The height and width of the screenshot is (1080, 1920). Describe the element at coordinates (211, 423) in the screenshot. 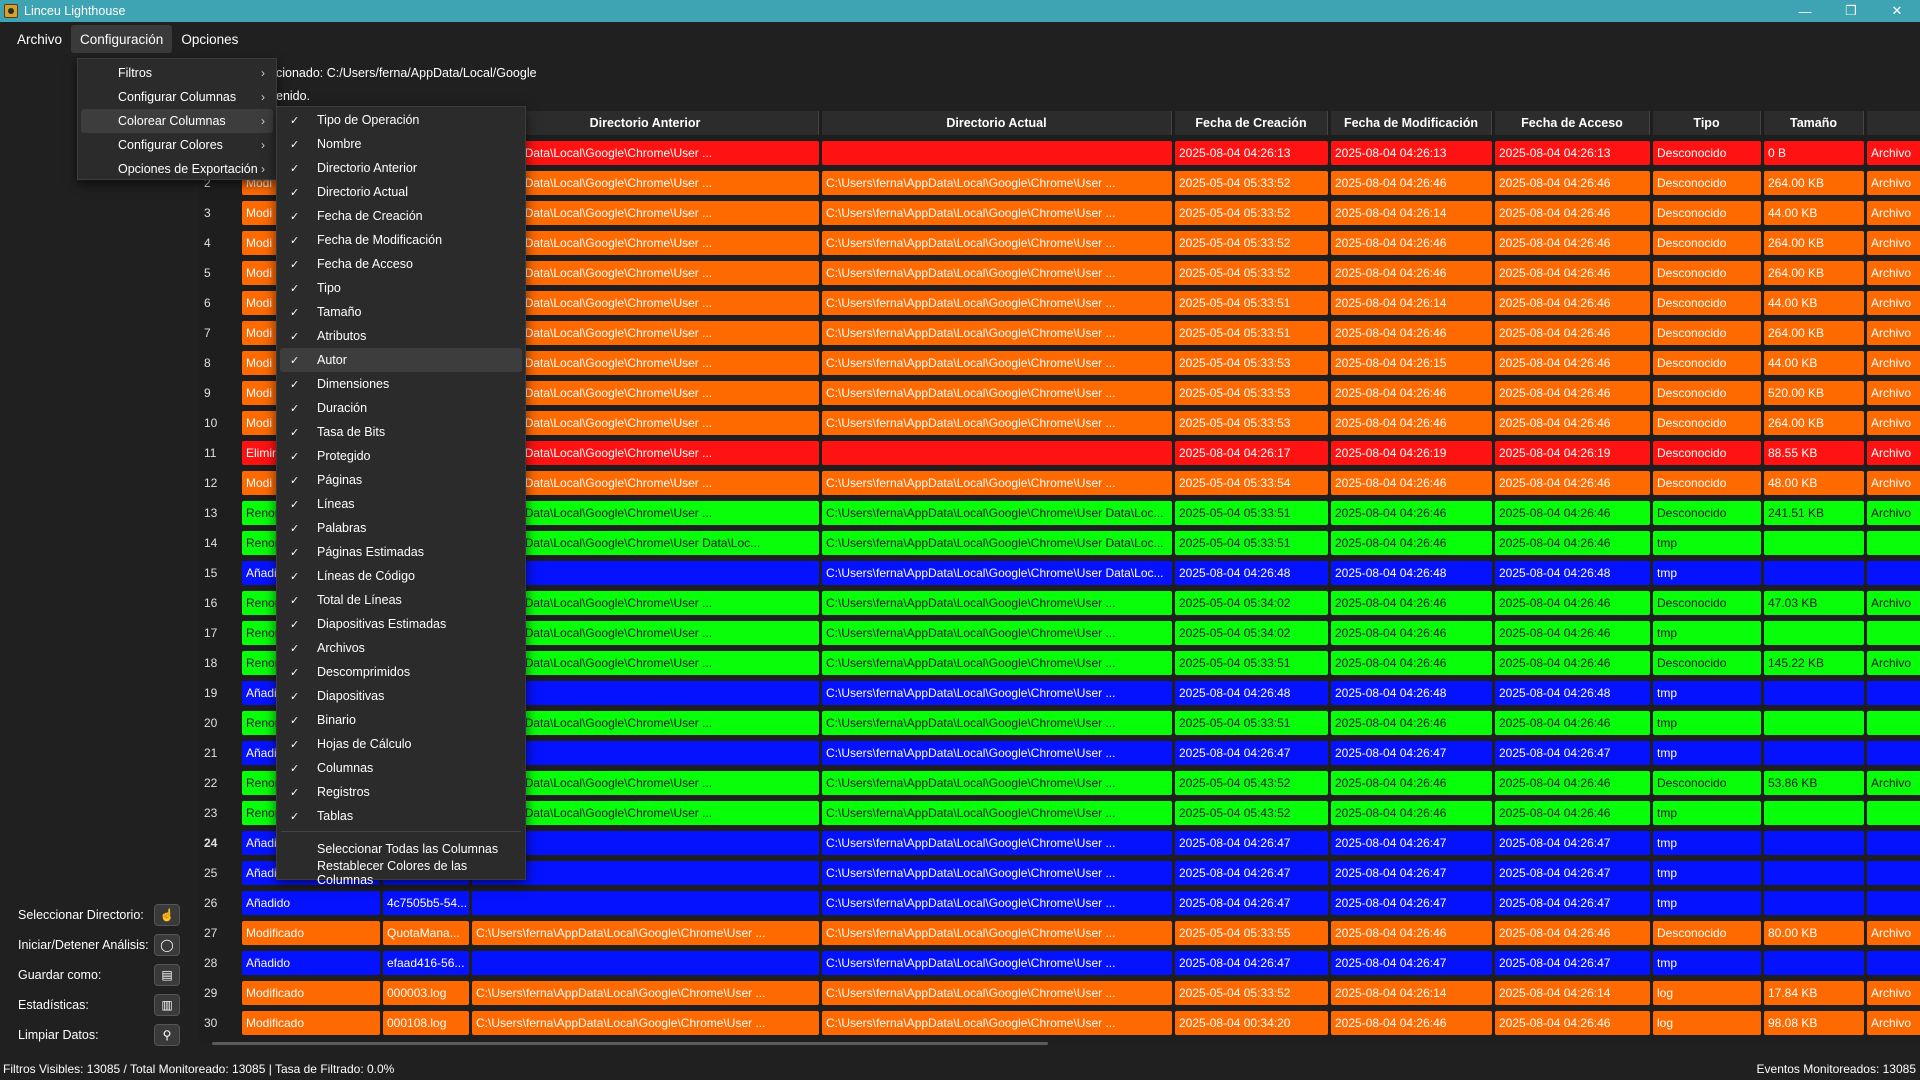

I see `row-index: 10` at that location.